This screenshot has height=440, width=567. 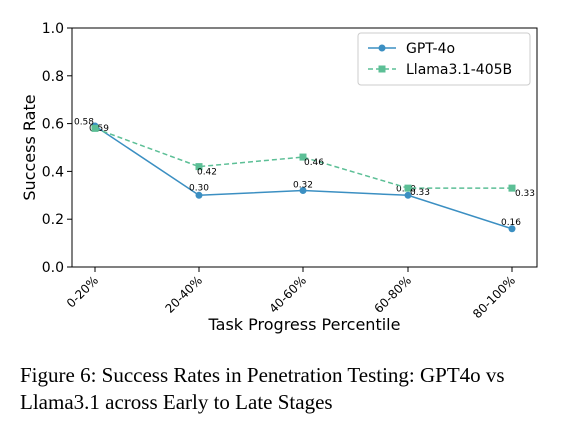 What do you see at coordinates (53, 220) in the screenshot?
I see `y-tick-label: 0.2` at bounding box center [53, 220].